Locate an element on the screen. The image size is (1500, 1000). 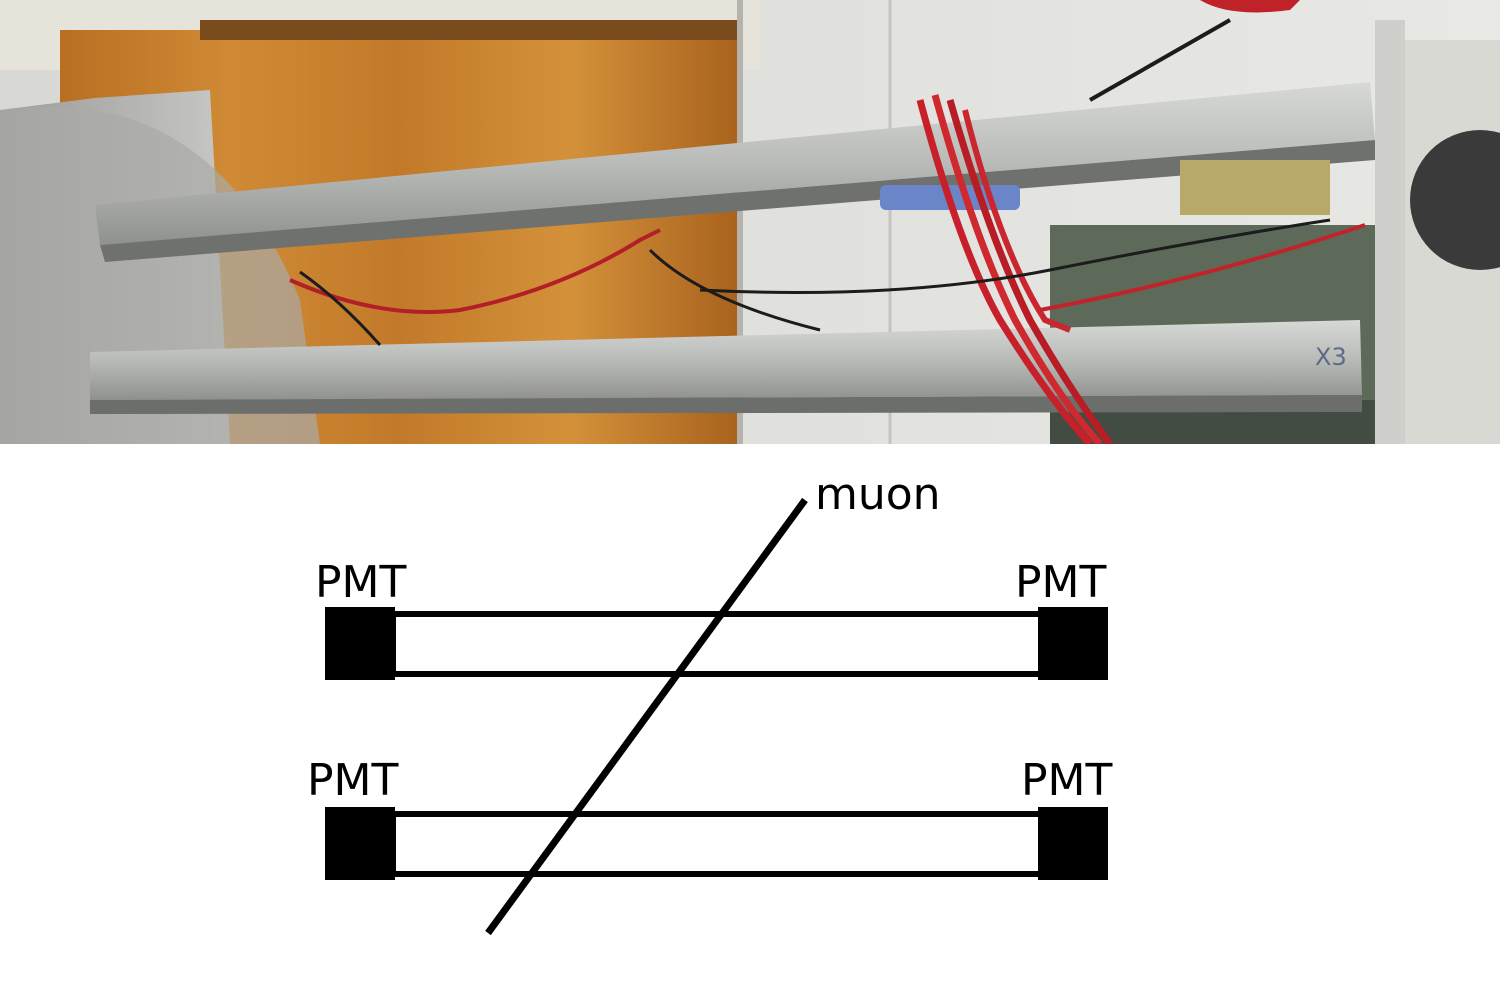
lower-left-pmt-block is located at coordinates (360, 843).